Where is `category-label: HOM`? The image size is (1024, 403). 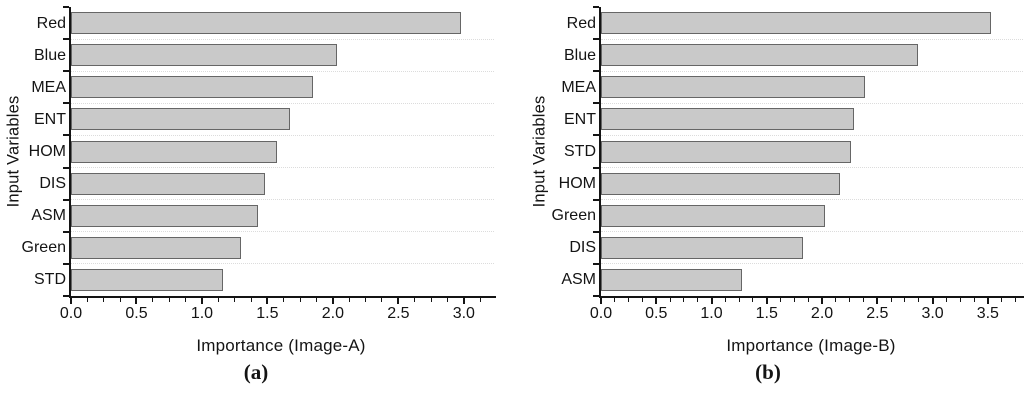 category-label: HOM is located at coordinates (577, 184).